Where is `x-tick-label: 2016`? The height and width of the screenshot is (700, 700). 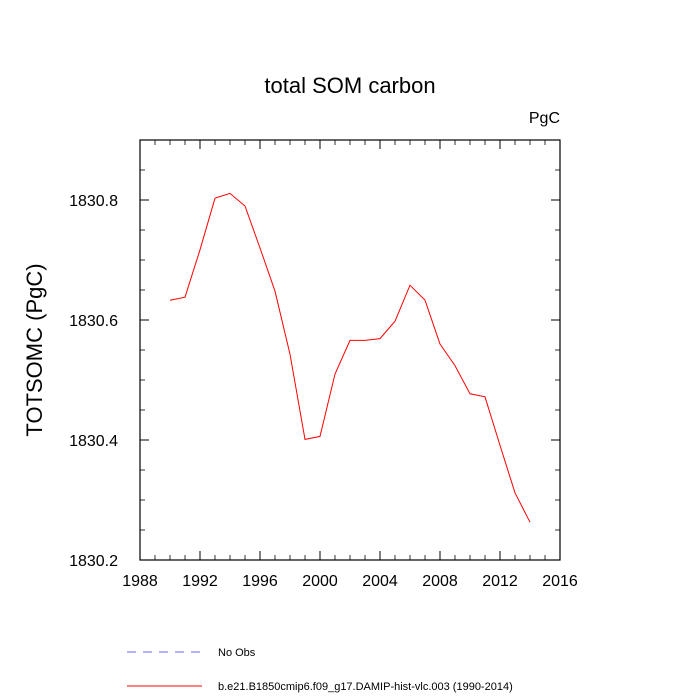 x-tick-label: 2016 is located at coordinates (560, 581).